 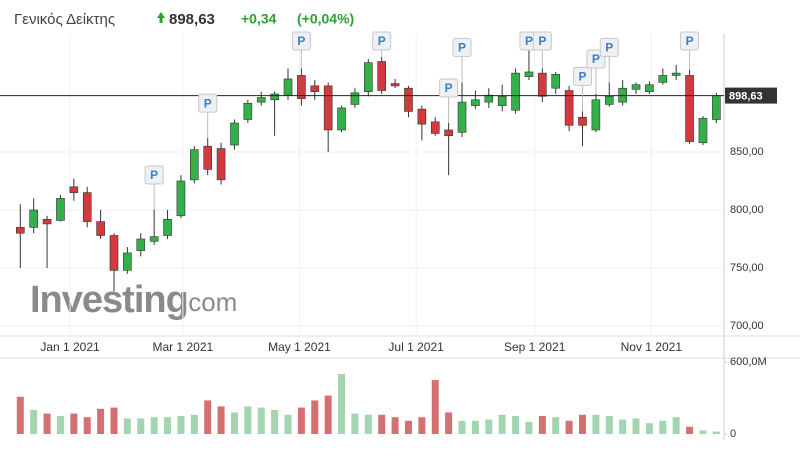 What do you see at coordinates (259, 19) in the screenshot?
I see `change: +0,34` at bounding box center [259, 19].